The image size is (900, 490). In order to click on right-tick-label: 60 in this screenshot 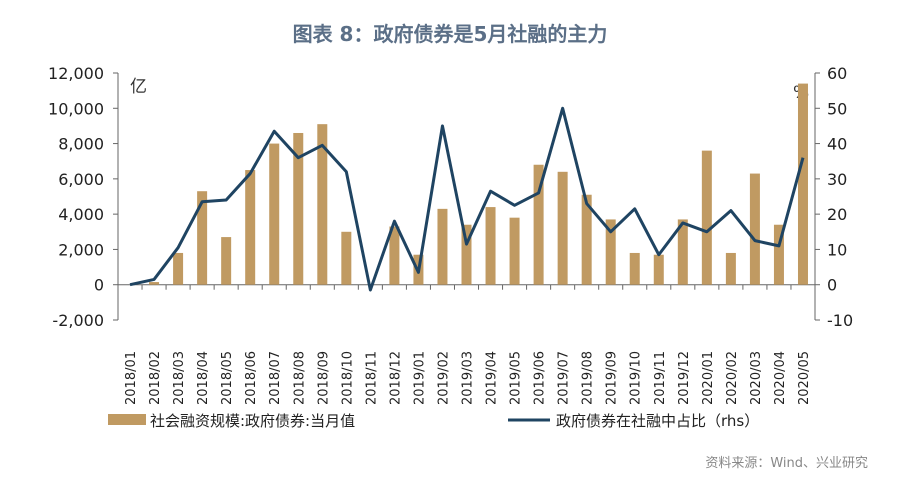, I will do `click(837, 73)`.